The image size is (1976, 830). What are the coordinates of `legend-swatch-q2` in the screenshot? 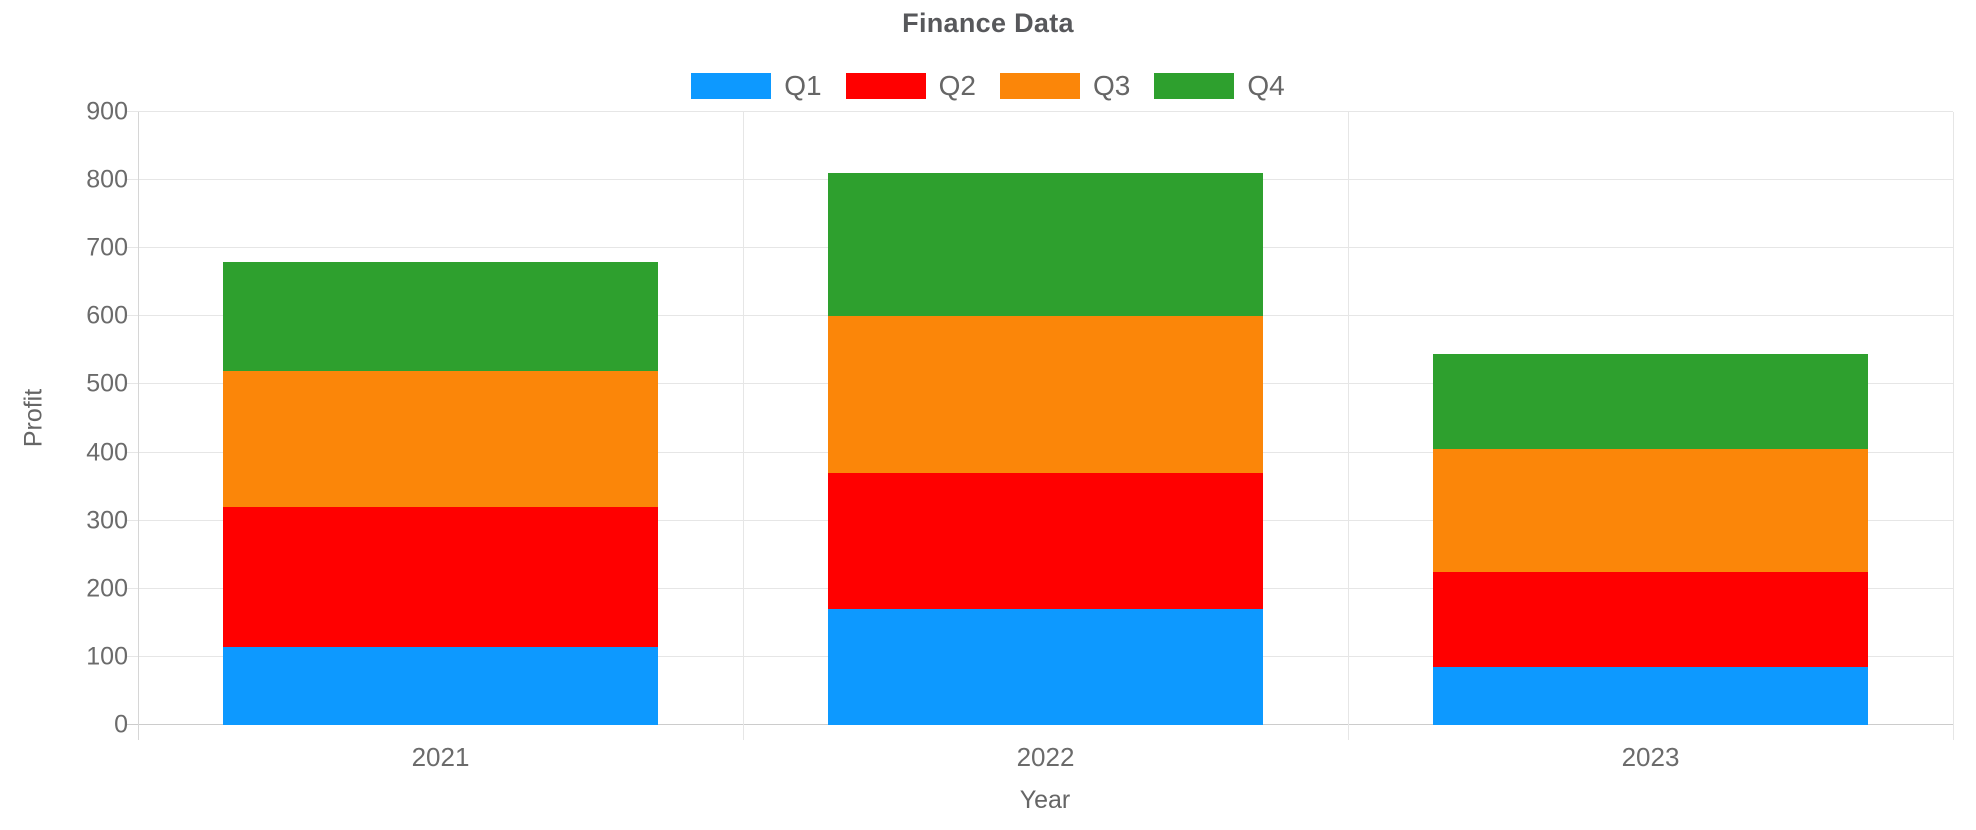 It's located at (885, 86).